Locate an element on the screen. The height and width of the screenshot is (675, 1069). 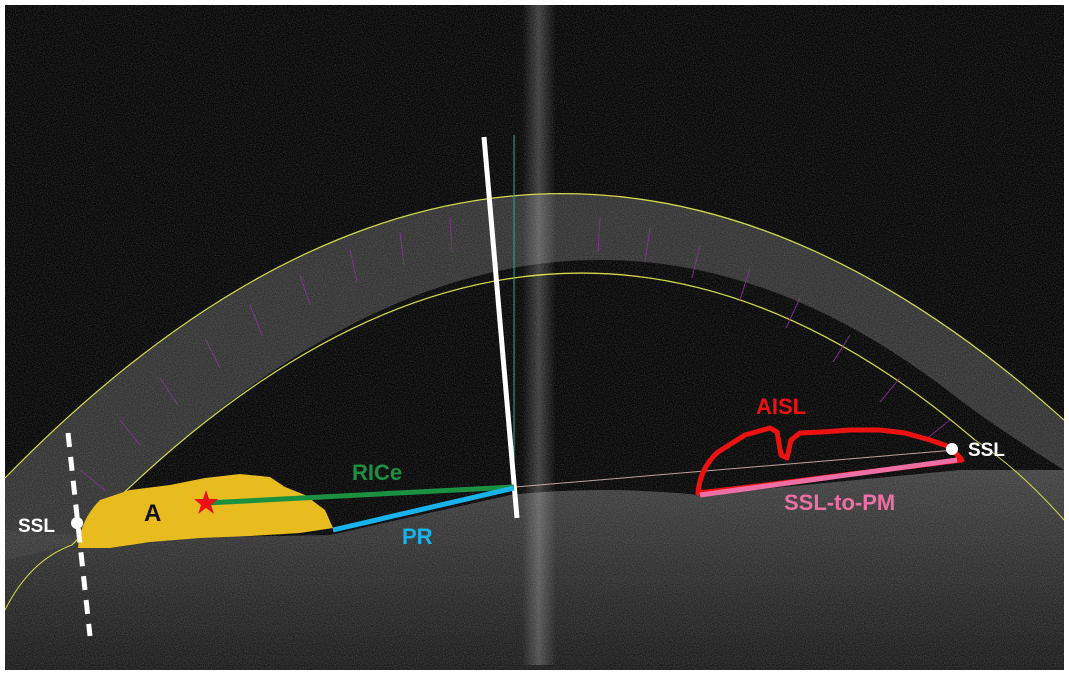
rice-line is located at coordinates (360, 495).